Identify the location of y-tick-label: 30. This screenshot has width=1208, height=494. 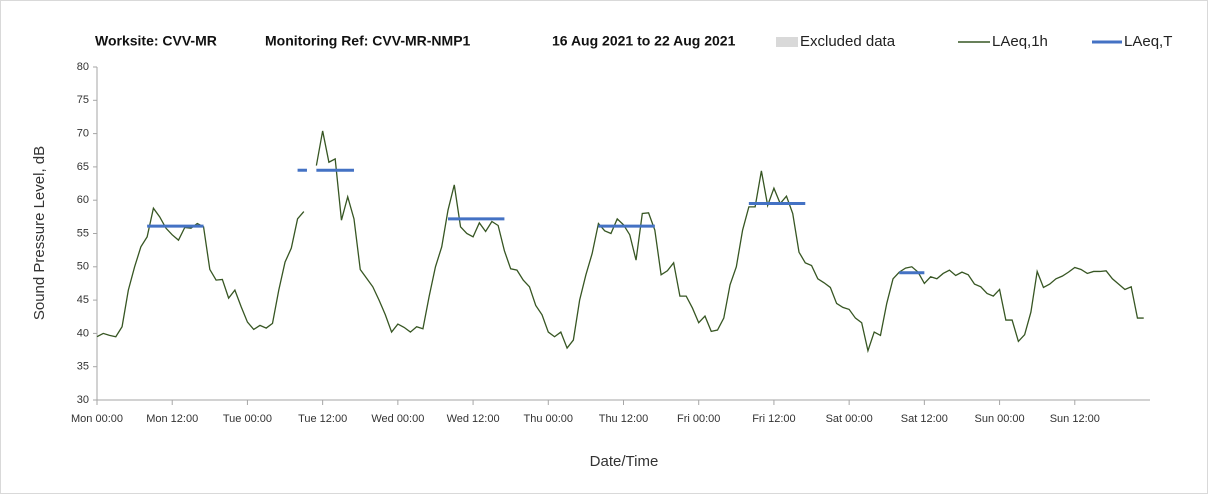
(83, 400).